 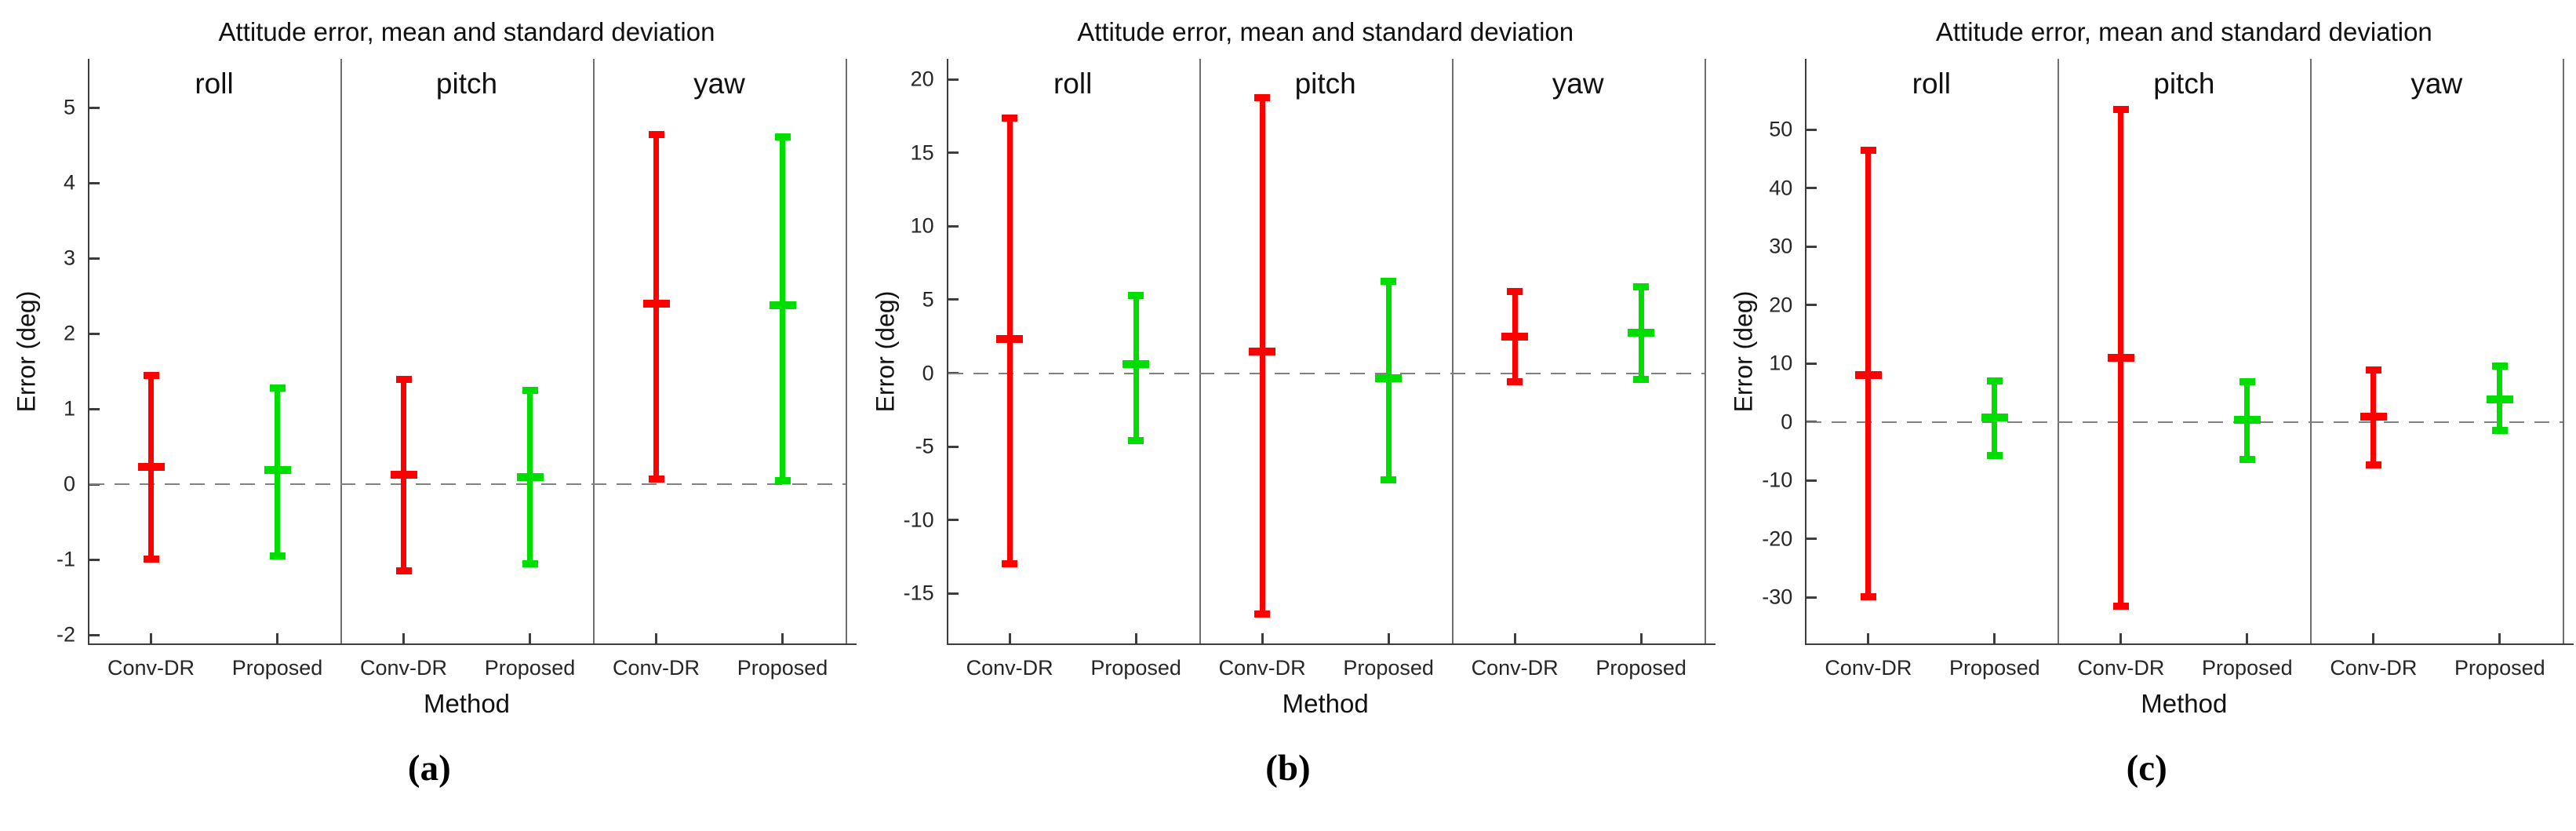 What do you see at coordinates (69, 333) in the screenshot?
I see `y-tick-label: 2` at bounding box center [69, 333].